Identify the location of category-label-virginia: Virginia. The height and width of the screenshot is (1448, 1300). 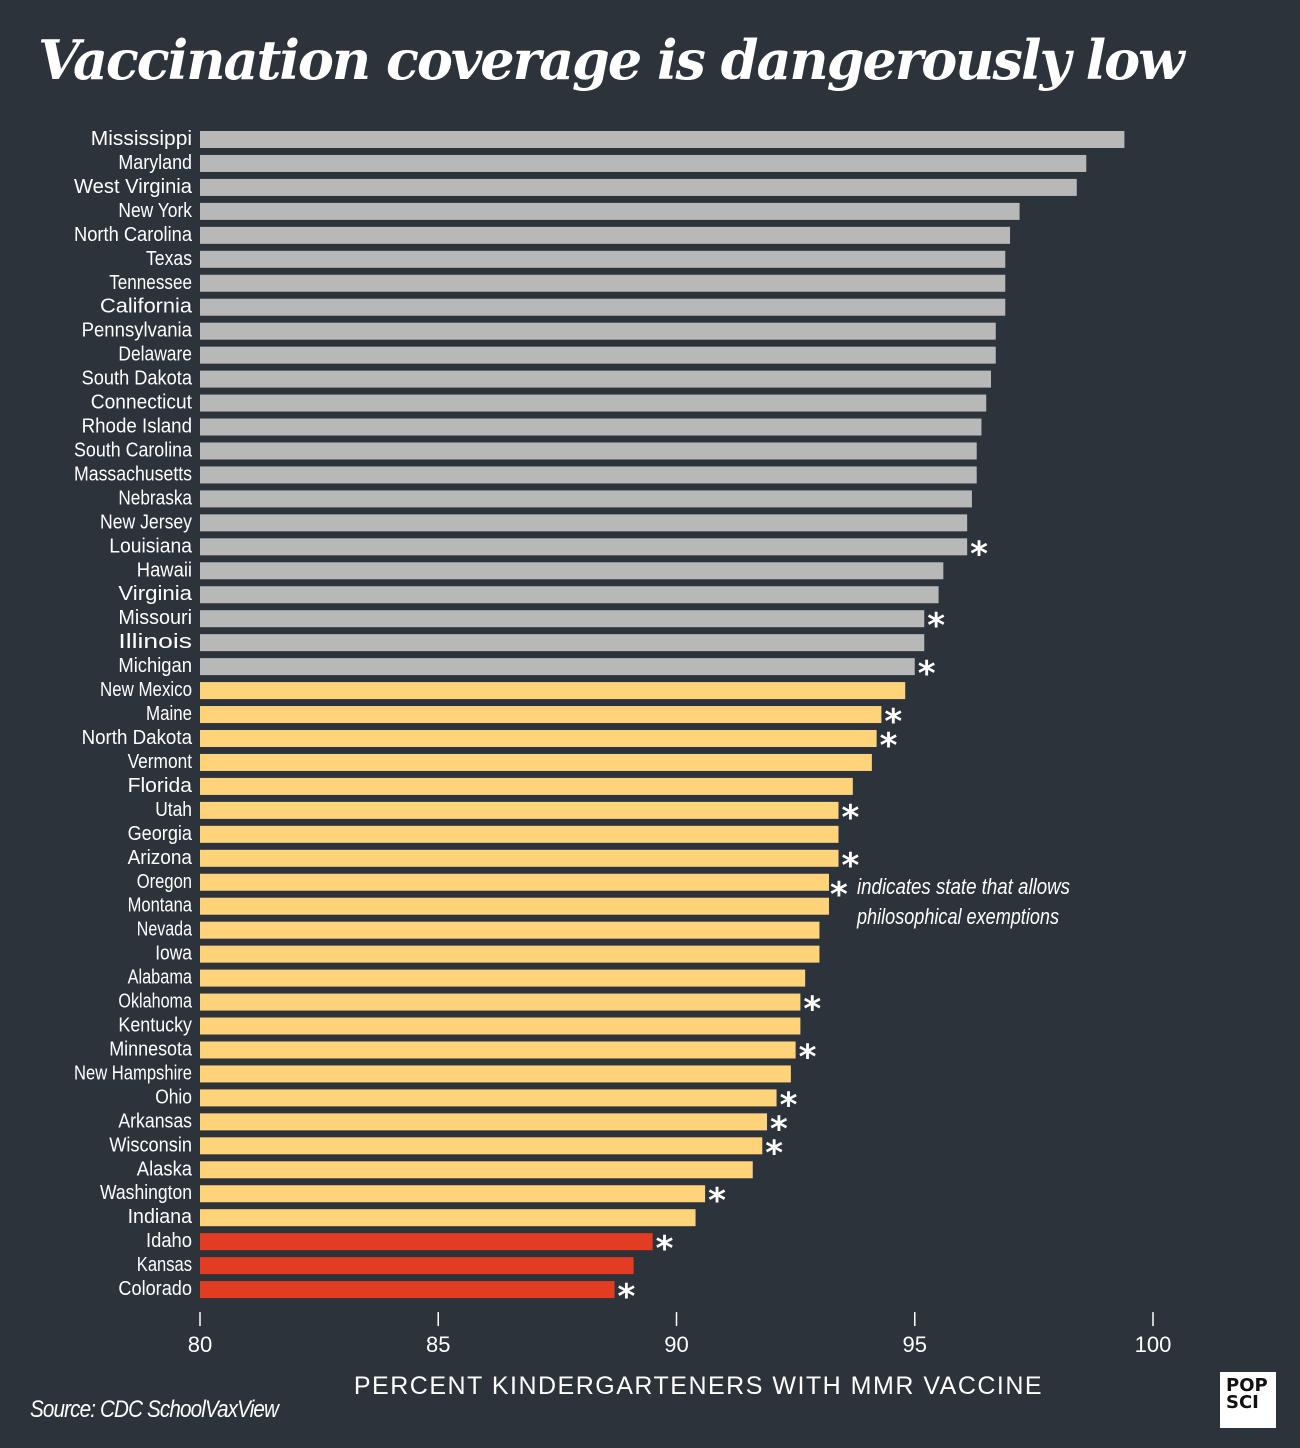
(155, 594).